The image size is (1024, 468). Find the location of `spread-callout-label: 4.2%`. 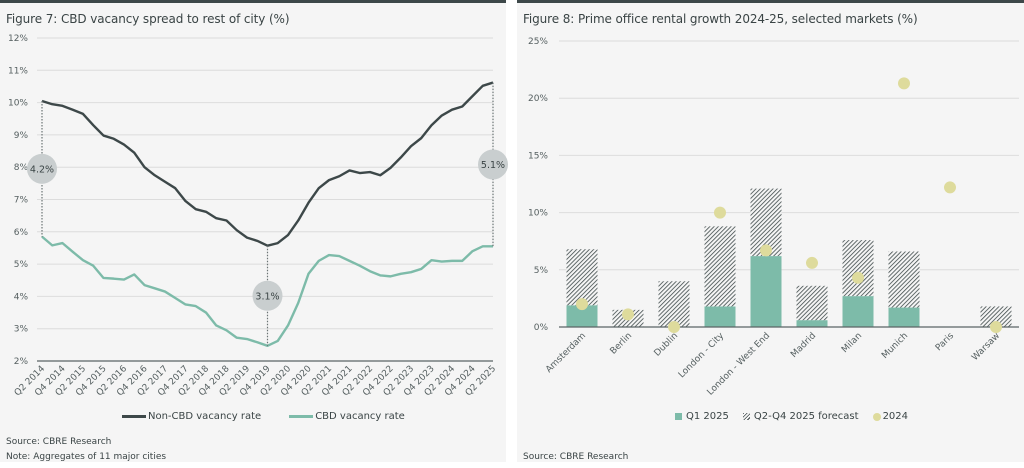

spread-callout-label: 4.2% is located at coordinates (42, 169).